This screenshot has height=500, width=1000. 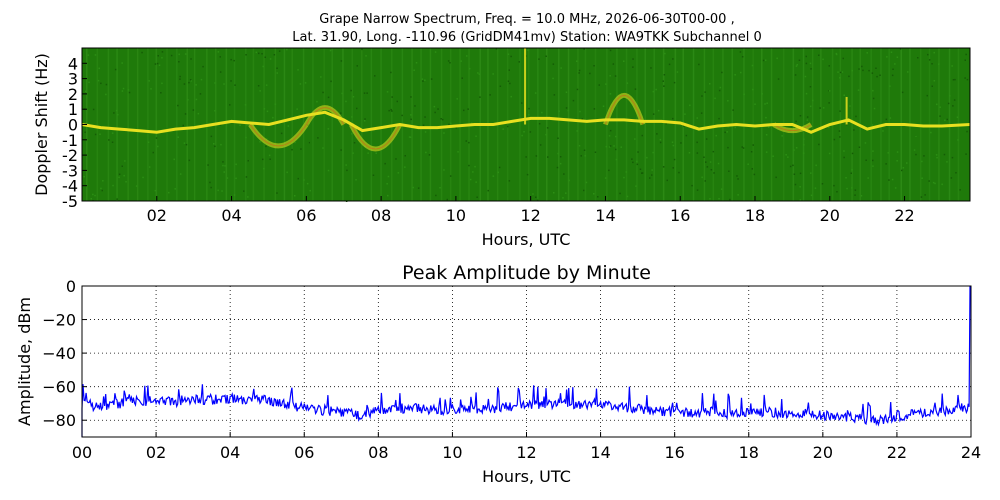 I want to click on amplitude-x-tick-label: 22, so click(x=897, y=452).